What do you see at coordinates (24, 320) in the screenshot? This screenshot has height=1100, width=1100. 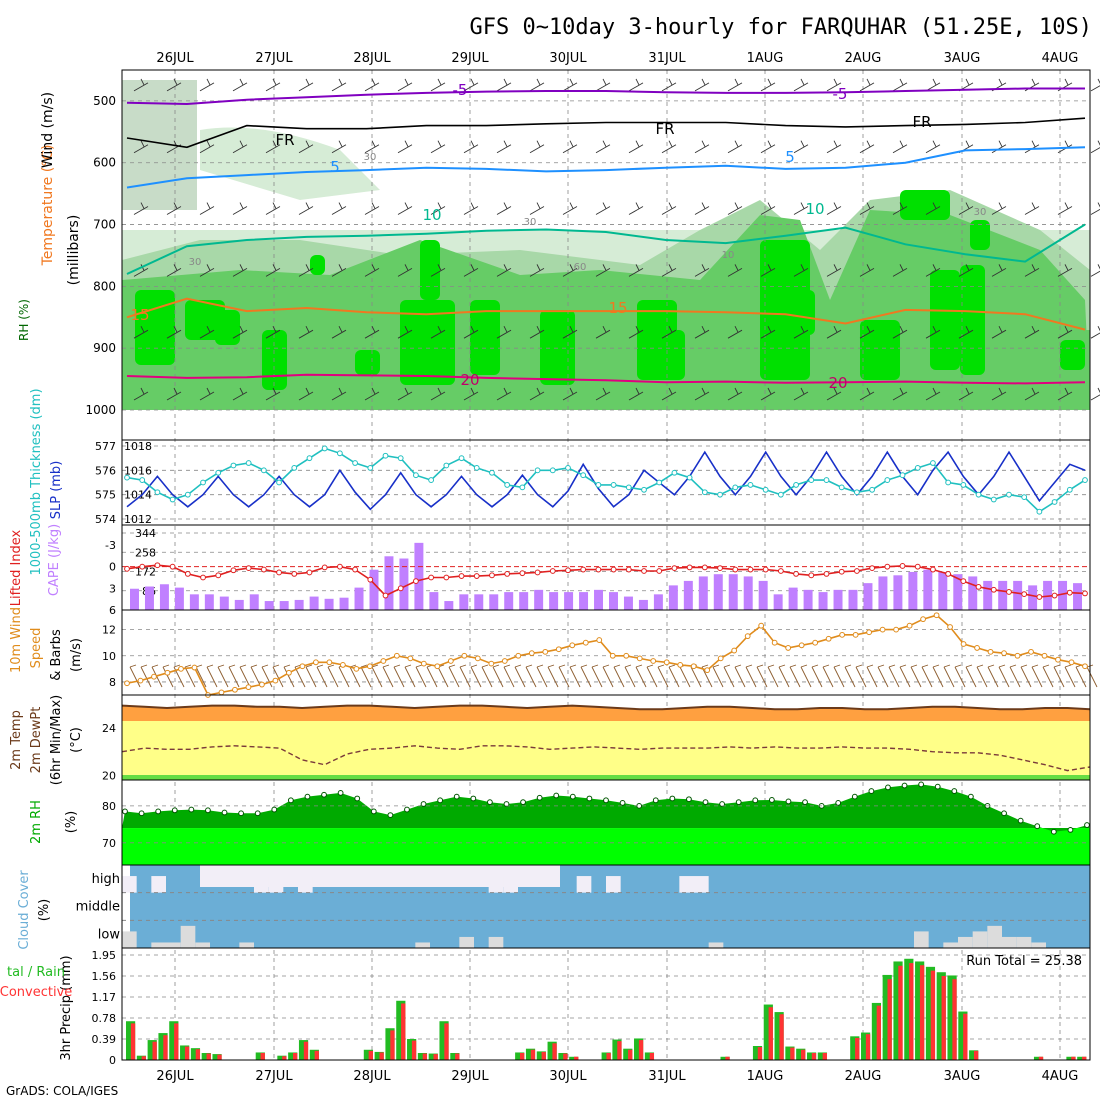 I see `rh-axis-label: RH (%)` at bounding box center [24, 320].